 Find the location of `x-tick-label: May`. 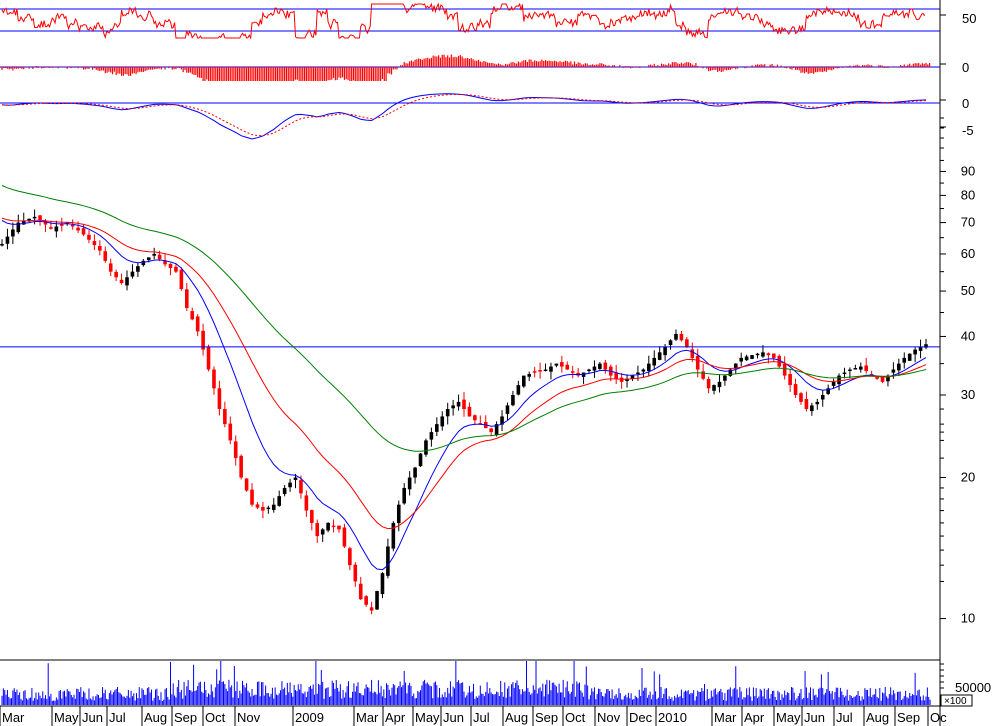

x-tick-label: May is located at coordinates (427, 717).